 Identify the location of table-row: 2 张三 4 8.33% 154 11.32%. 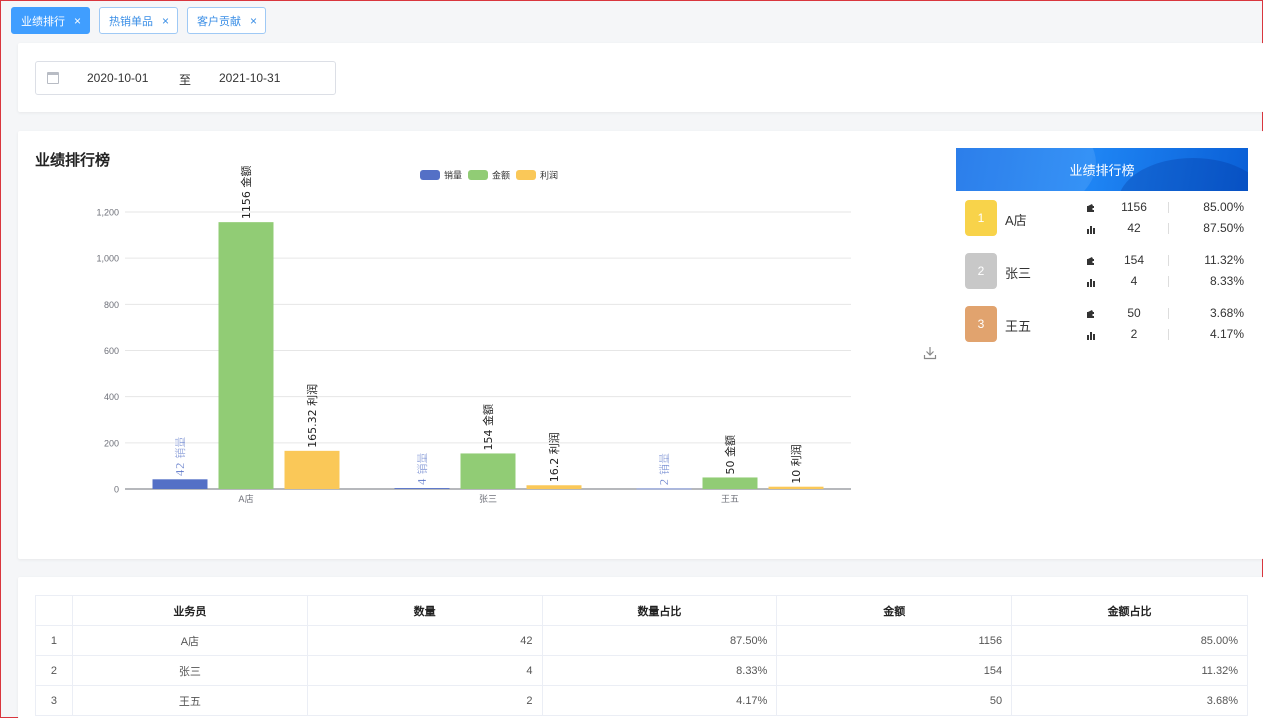
(641, 670).